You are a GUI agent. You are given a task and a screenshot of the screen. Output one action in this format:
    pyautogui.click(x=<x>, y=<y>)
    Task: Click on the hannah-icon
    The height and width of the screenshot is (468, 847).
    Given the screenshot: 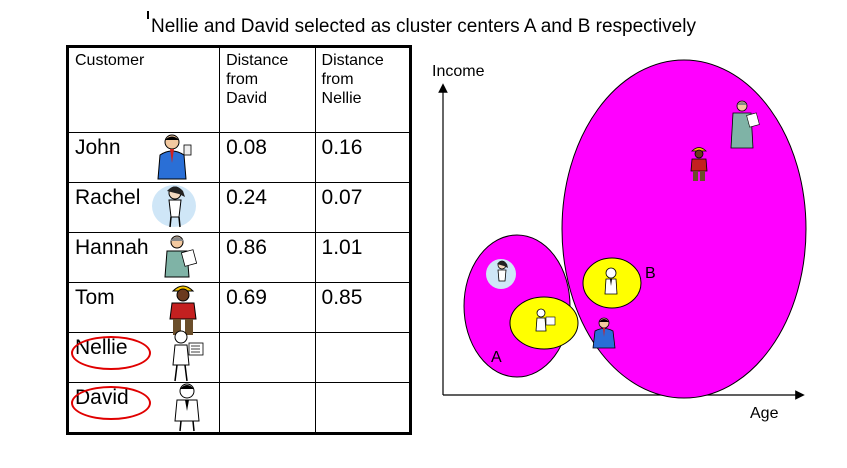 What is the action you would take?
    pyautogui.click(x=745, y=124)
    